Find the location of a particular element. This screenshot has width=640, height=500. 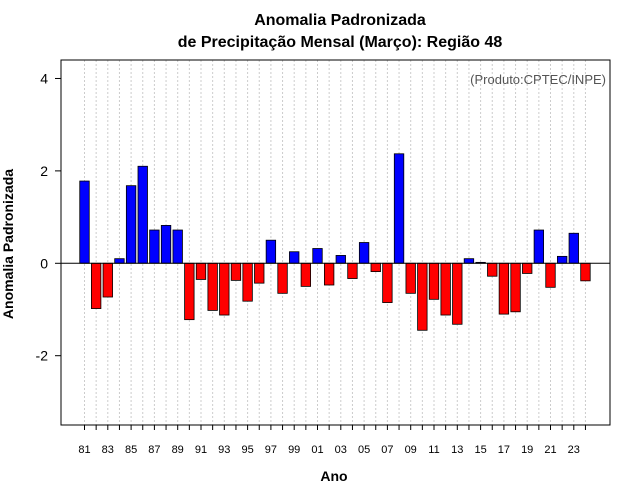

x-tick-label: 09 is located at coordinates (411, 450).